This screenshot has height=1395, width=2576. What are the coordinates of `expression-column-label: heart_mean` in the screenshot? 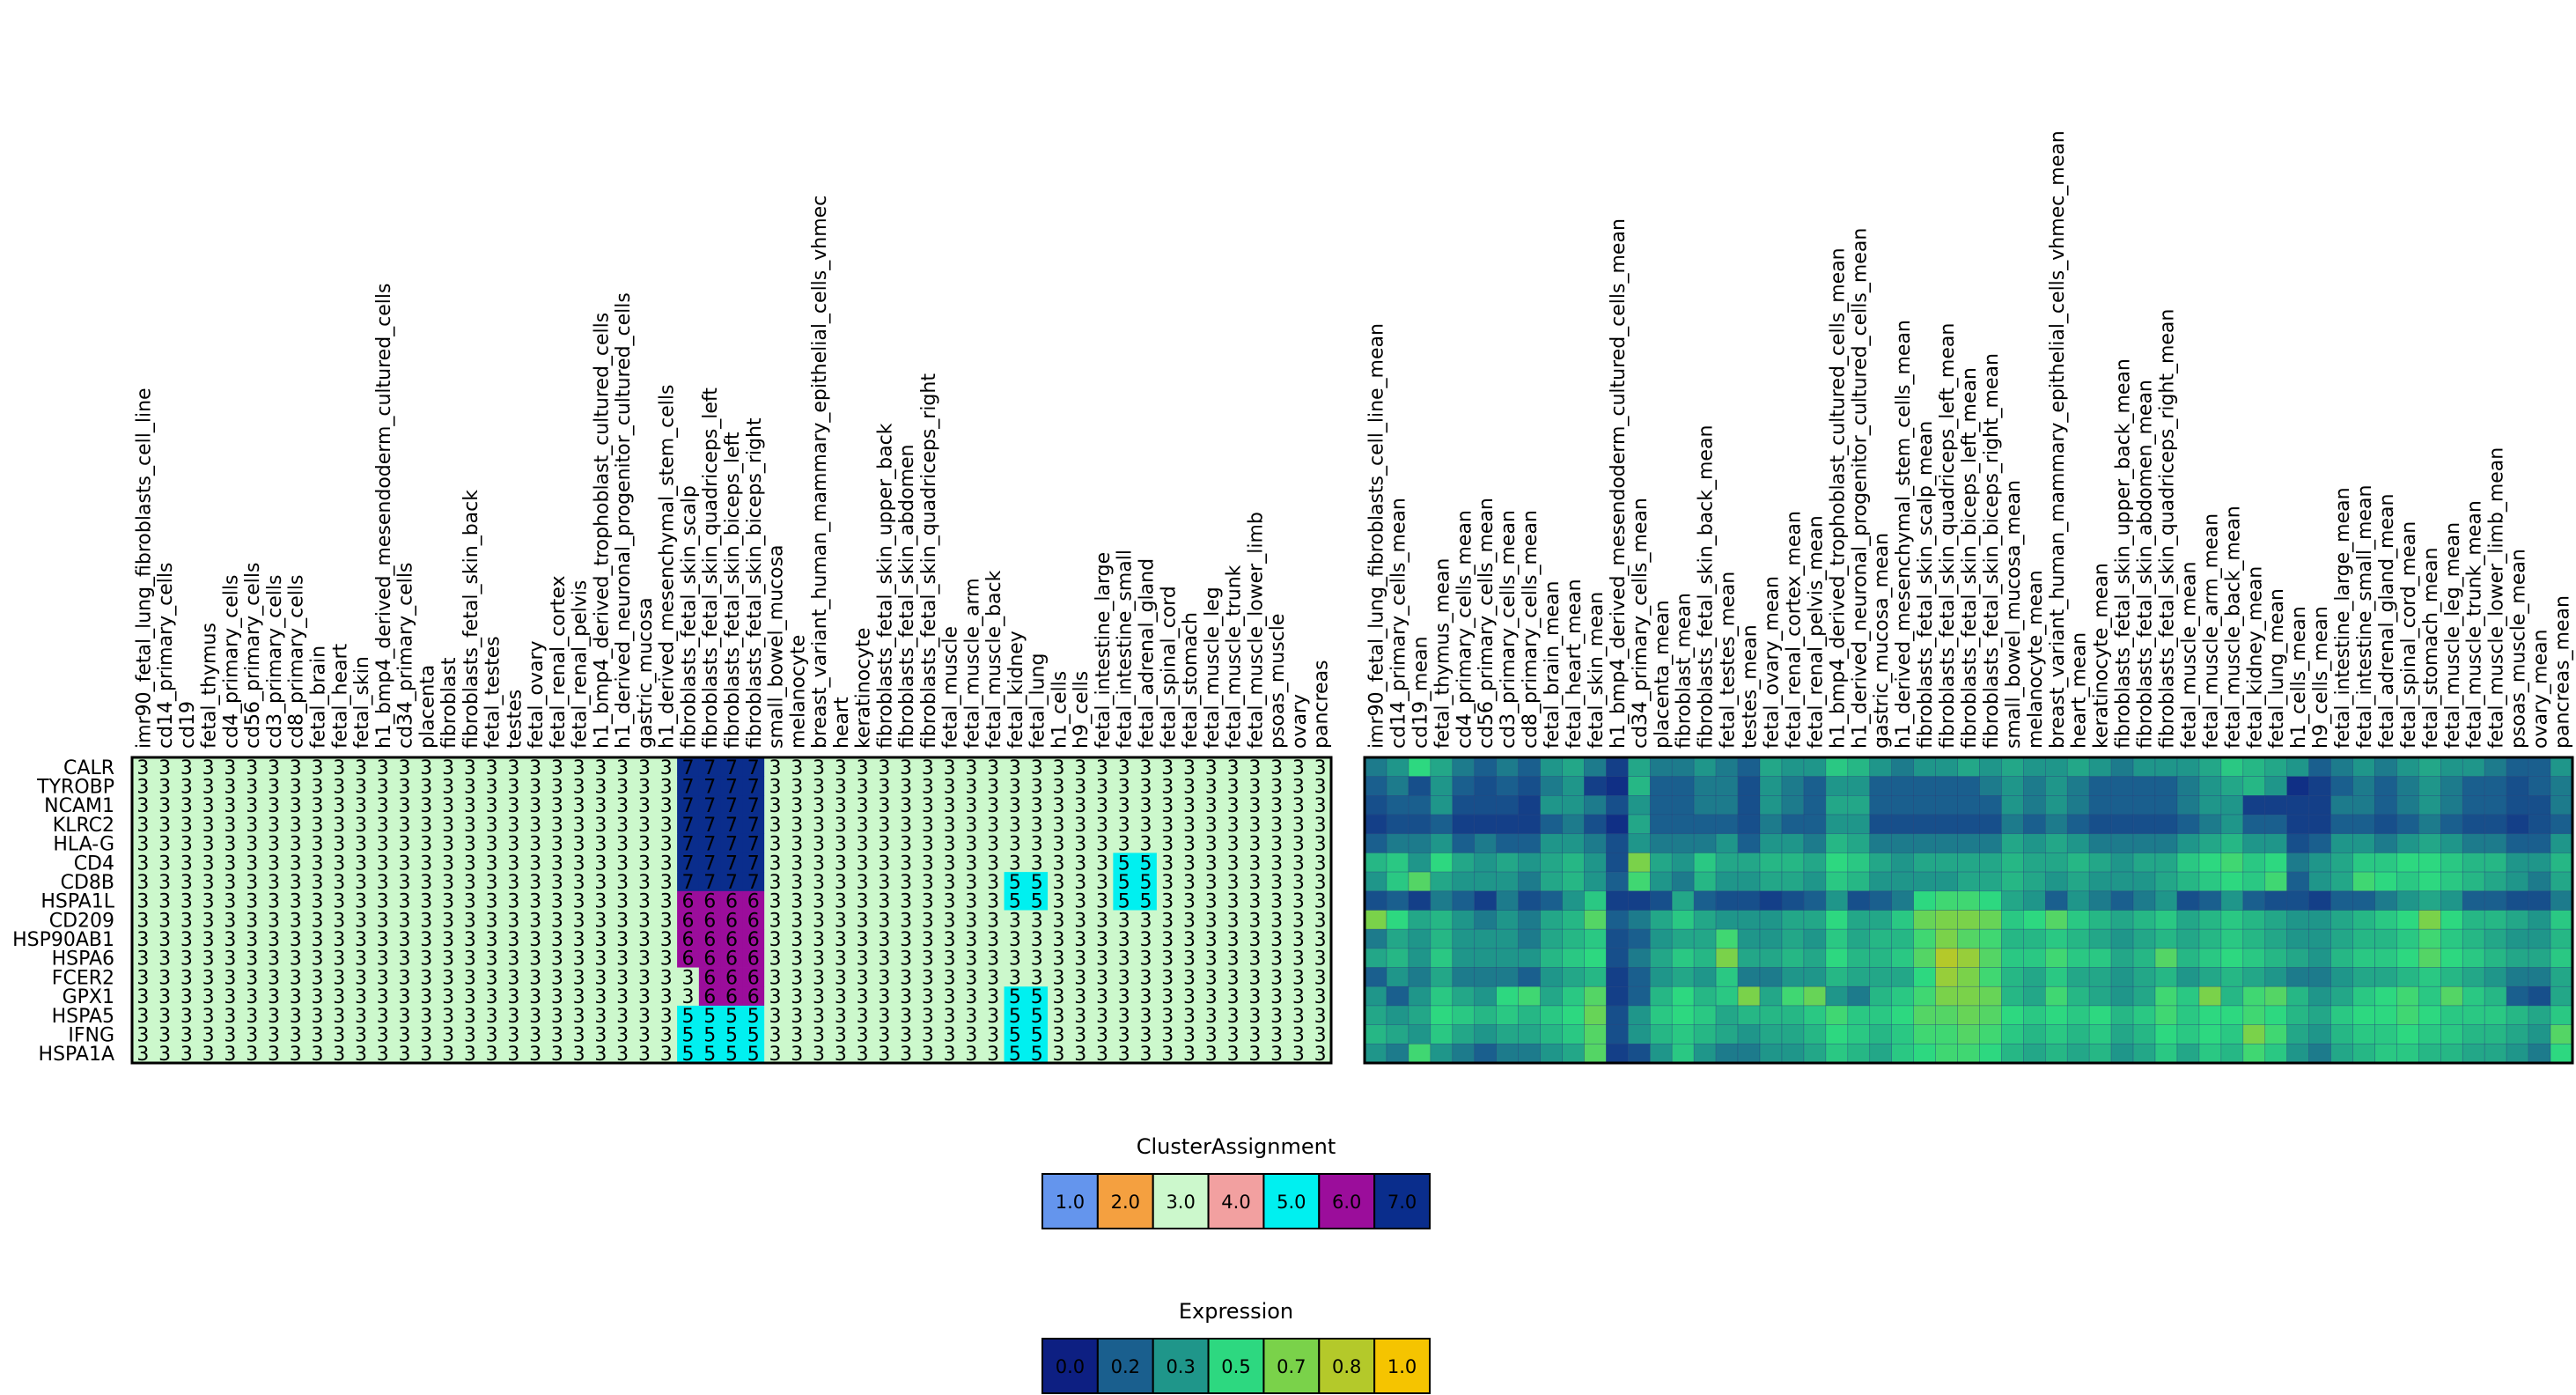 It's located at (2080, 690).